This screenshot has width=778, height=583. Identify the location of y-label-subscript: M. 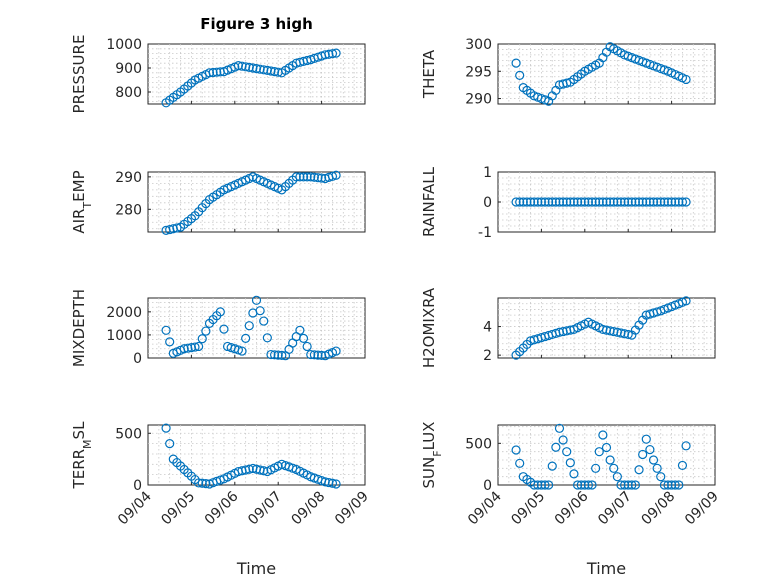
(87, 444).